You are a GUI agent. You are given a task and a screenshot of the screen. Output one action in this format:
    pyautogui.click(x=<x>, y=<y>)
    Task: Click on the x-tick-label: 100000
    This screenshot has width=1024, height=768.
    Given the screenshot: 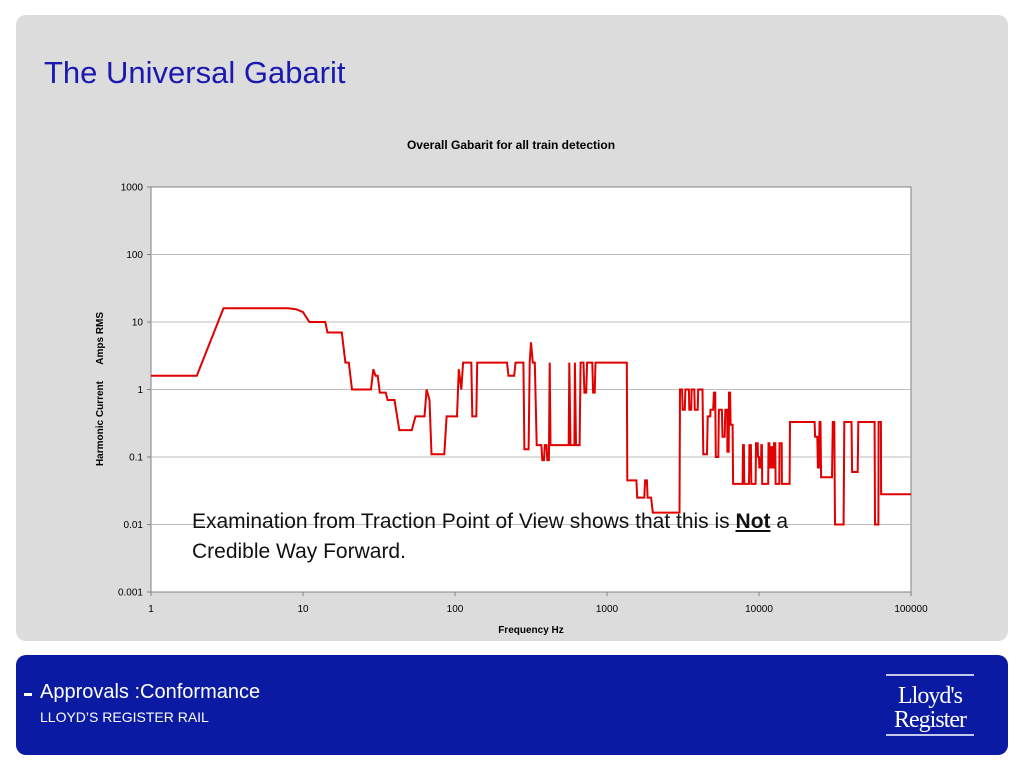 What is the action you would take?
    pyautogui.click(x=911, y=609)
    